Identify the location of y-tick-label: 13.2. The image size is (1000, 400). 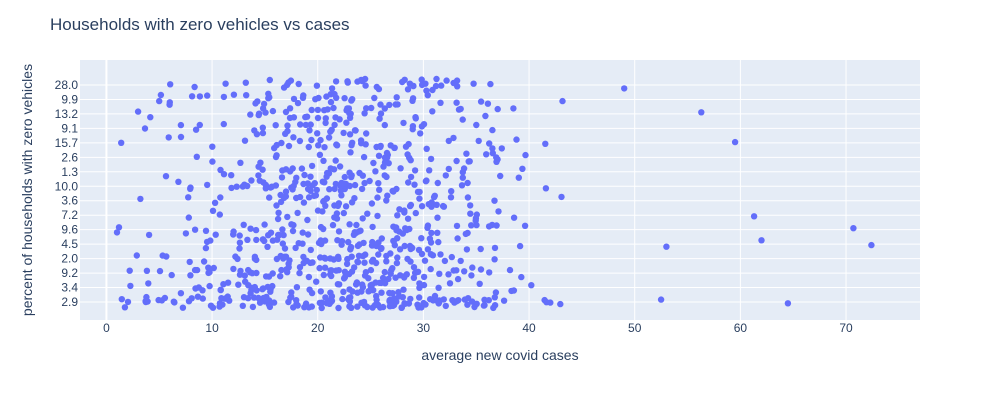
(67, 114).